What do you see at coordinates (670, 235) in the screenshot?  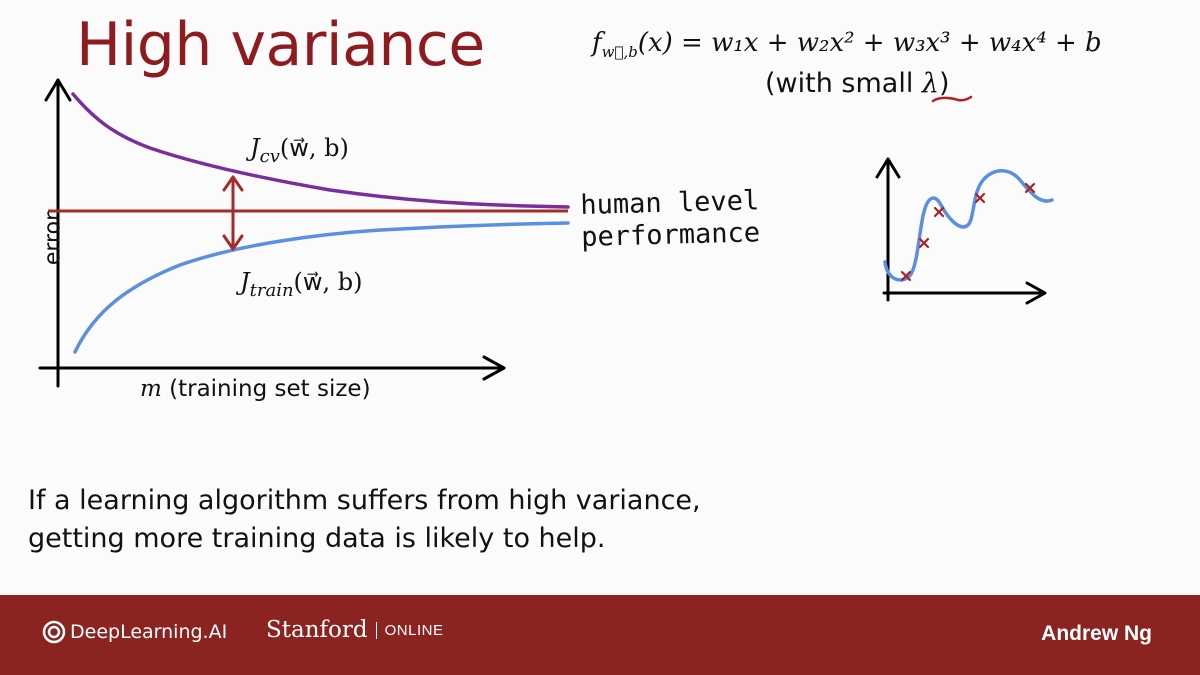 I see `human-level-line2: performance` at bounding box center [670, 235].